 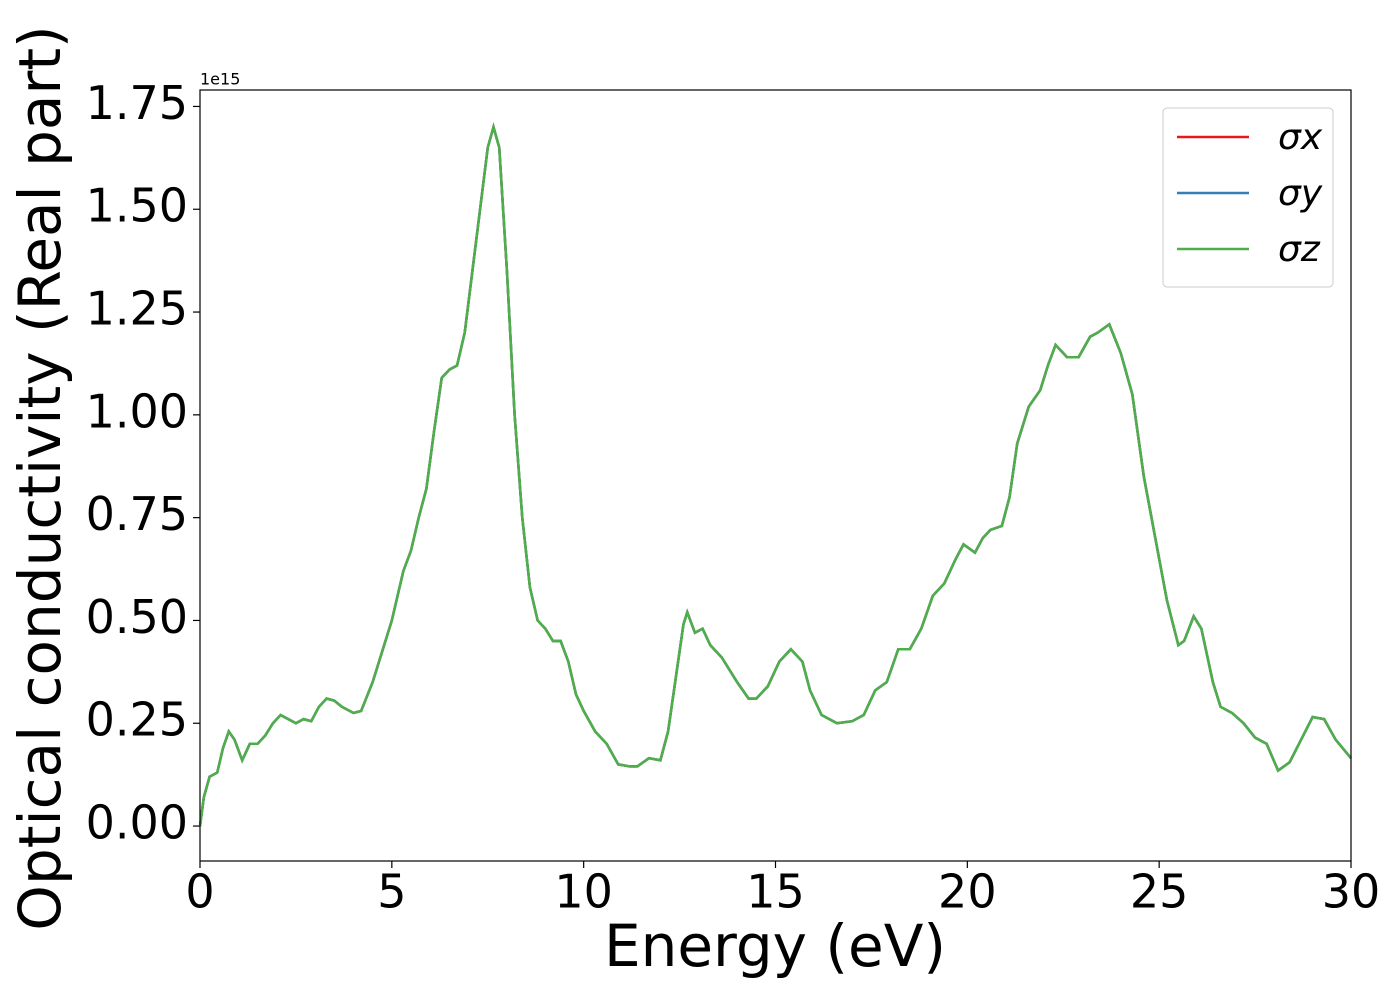 I want to click on x-tick-label: 25, so click(x=1159, y=892).